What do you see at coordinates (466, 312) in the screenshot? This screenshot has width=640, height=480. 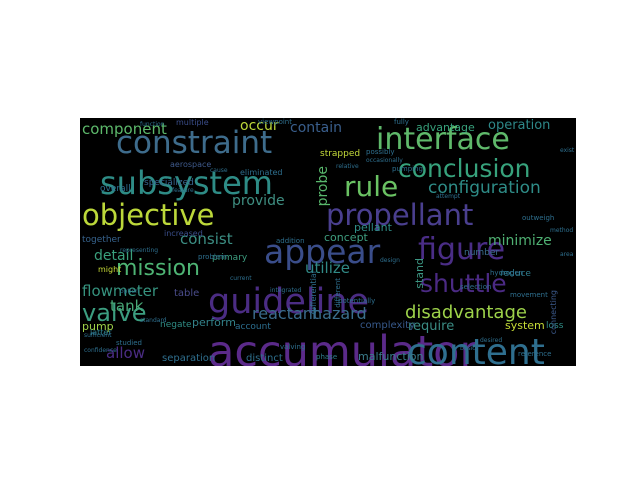 I see `cloud-word: disadvantage` at bounding box center [466, 312].